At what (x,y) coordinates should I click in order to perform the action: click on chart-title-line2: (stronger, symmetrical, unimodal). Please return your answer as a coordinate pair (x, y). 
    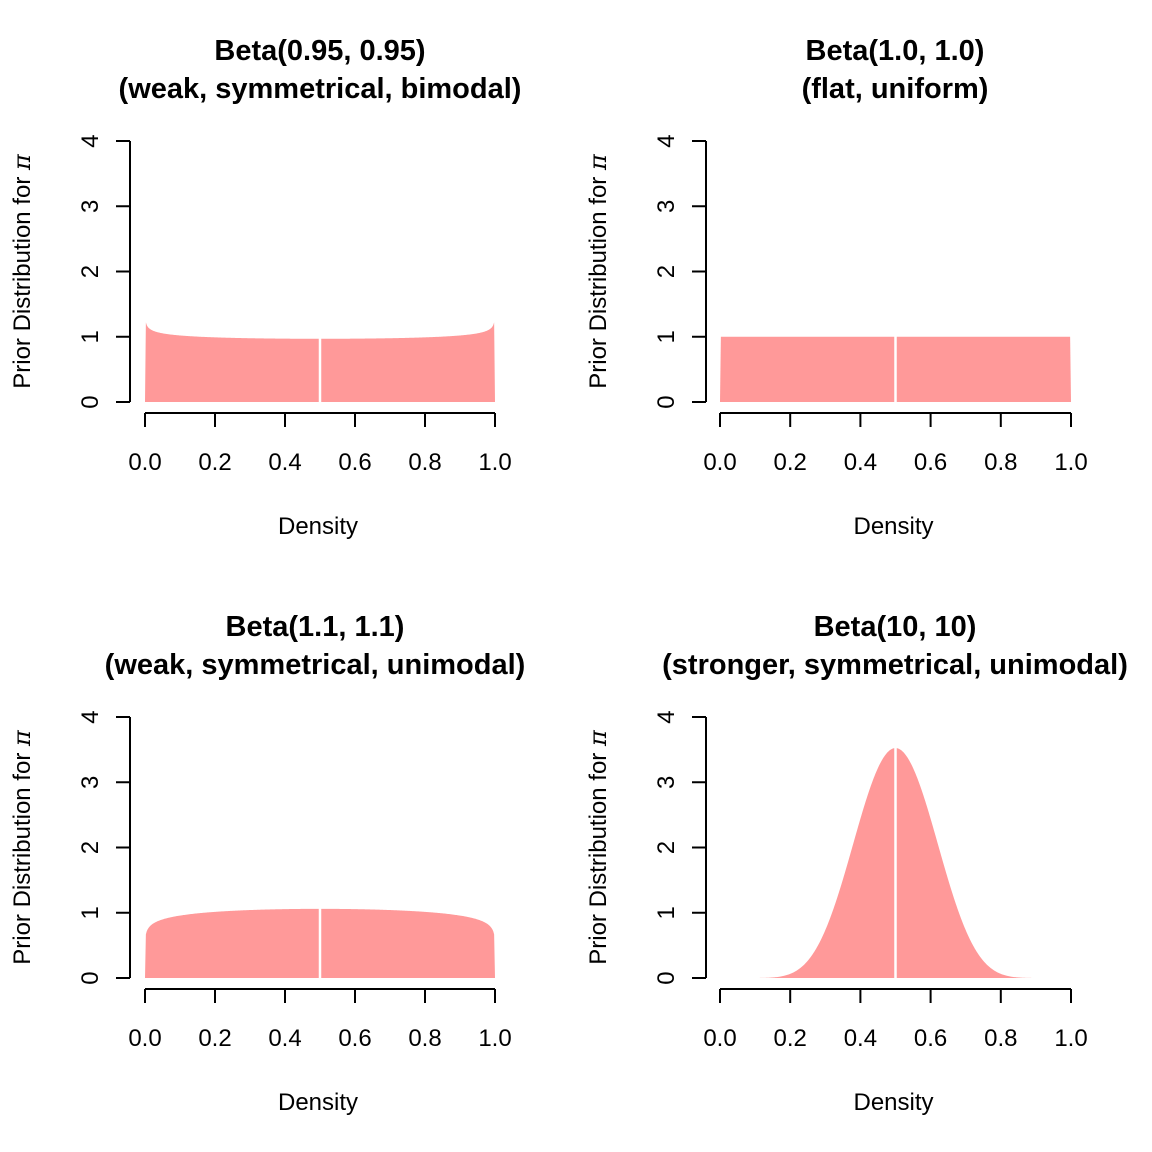
    Looking at the image, I should click on (895, 665).